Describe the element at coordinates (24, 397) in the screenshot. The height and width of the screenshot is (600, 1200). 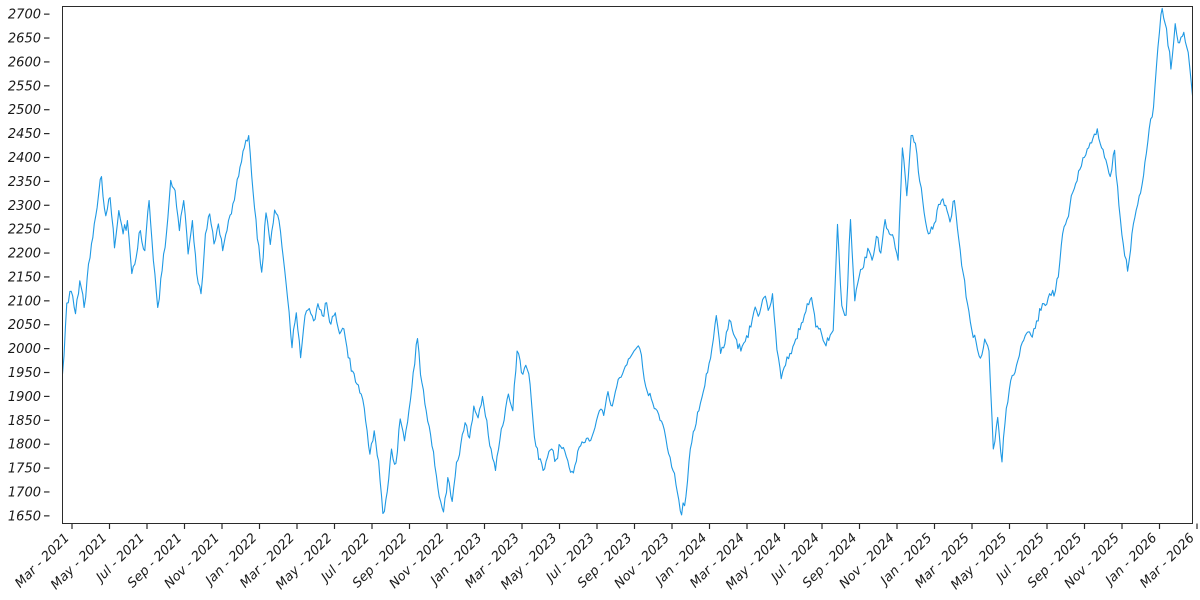
I see `y-tick-label: 1900` at that location.